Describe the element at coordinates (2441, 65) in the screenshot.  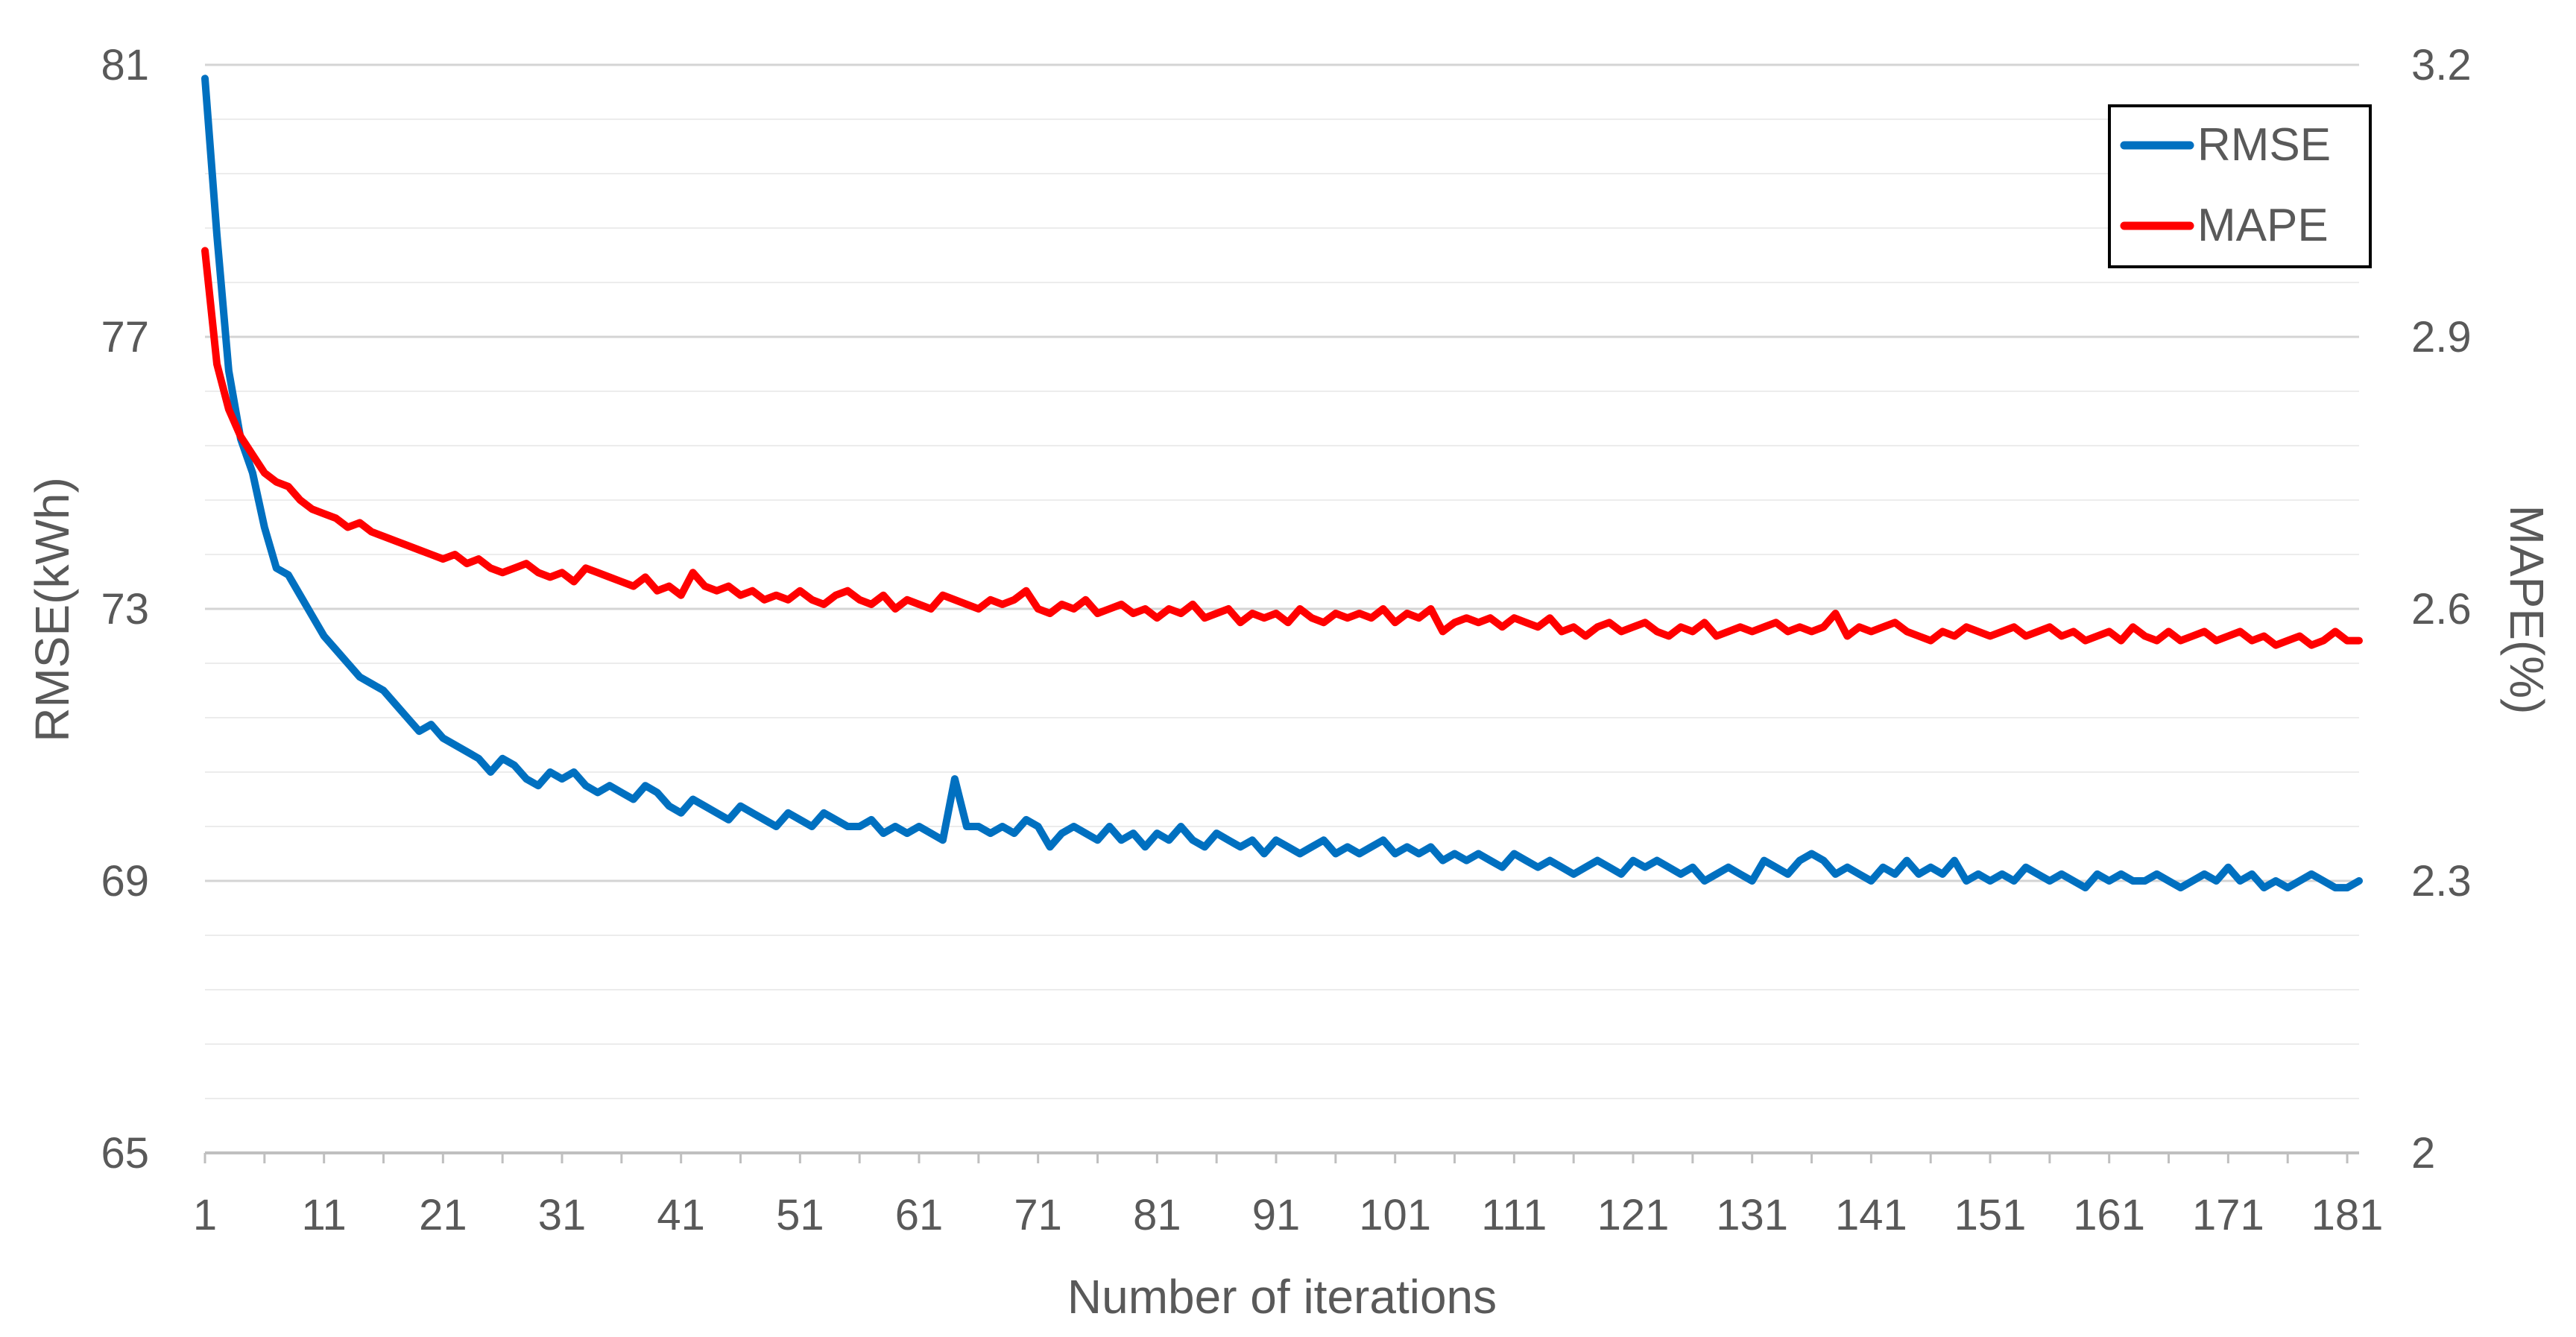
I see `y-right-tick-label: 3.2` at that location.